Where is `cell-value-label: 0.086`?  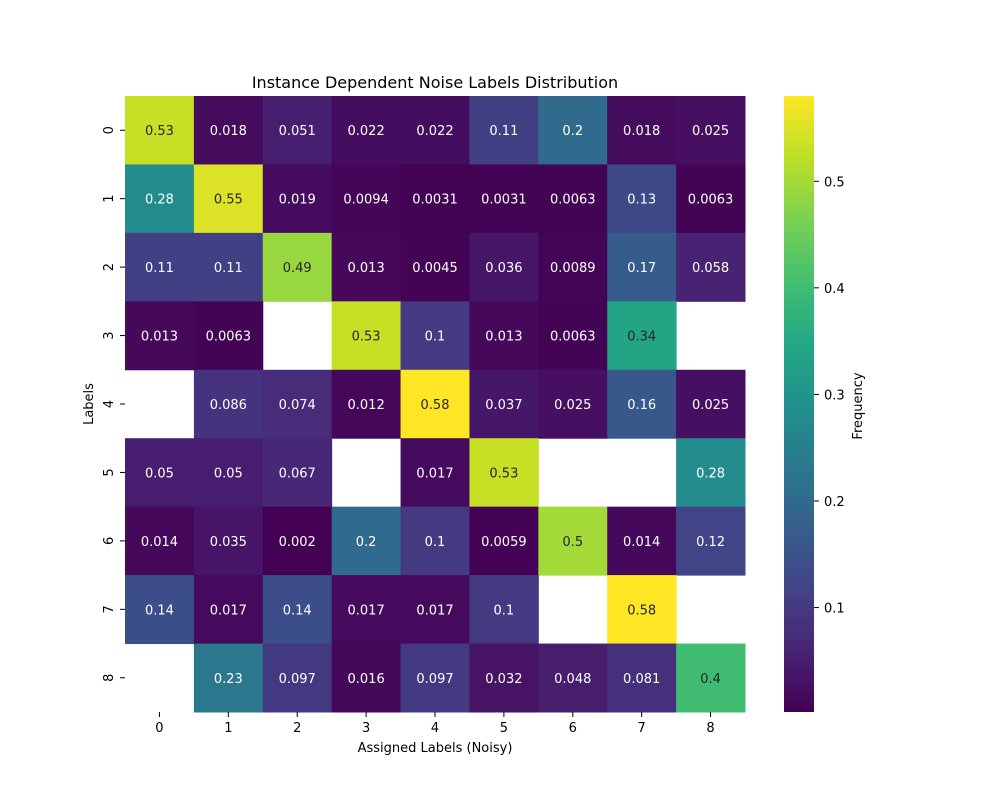 cell-value-label: 0.086 is located at coordinates (228, 405).